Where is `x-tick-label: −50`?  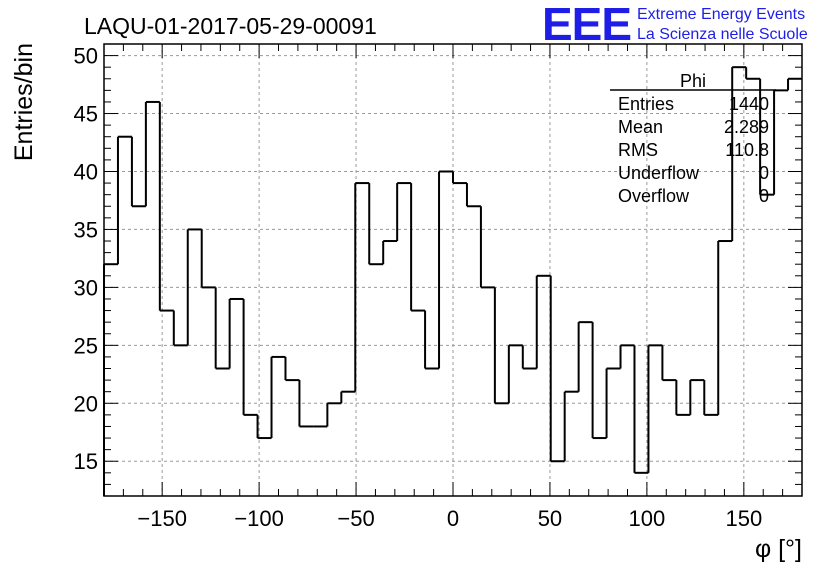 x-tick-label: −50 is located at coordinates (355, 518).